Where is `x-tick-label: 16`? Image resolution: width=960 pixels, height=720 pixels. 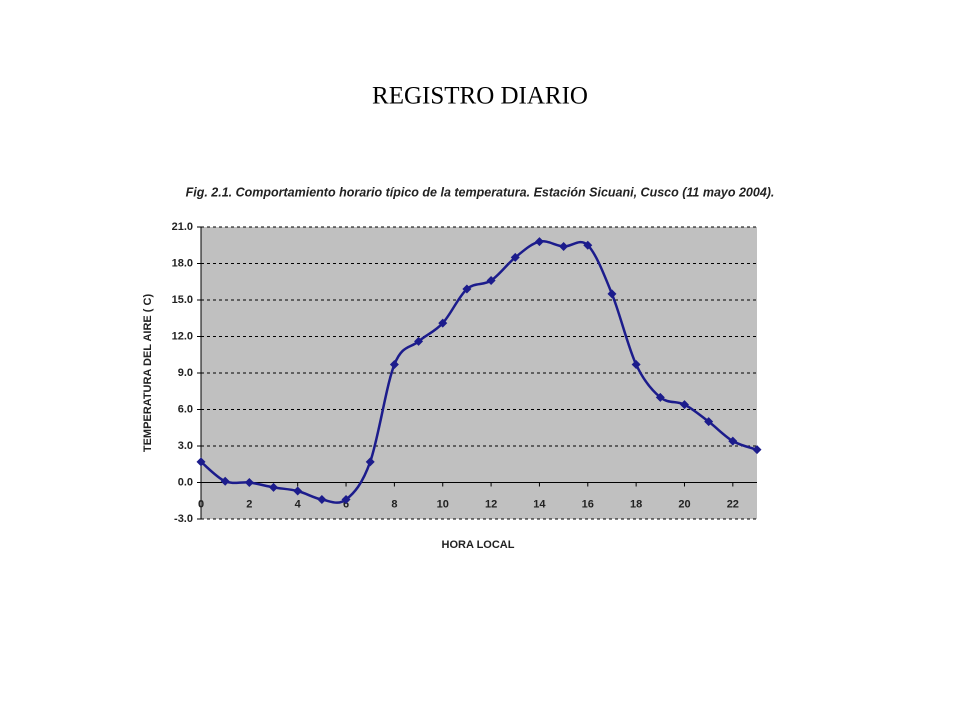 x-tick-label: 16 is located at coordinates (588, 504).